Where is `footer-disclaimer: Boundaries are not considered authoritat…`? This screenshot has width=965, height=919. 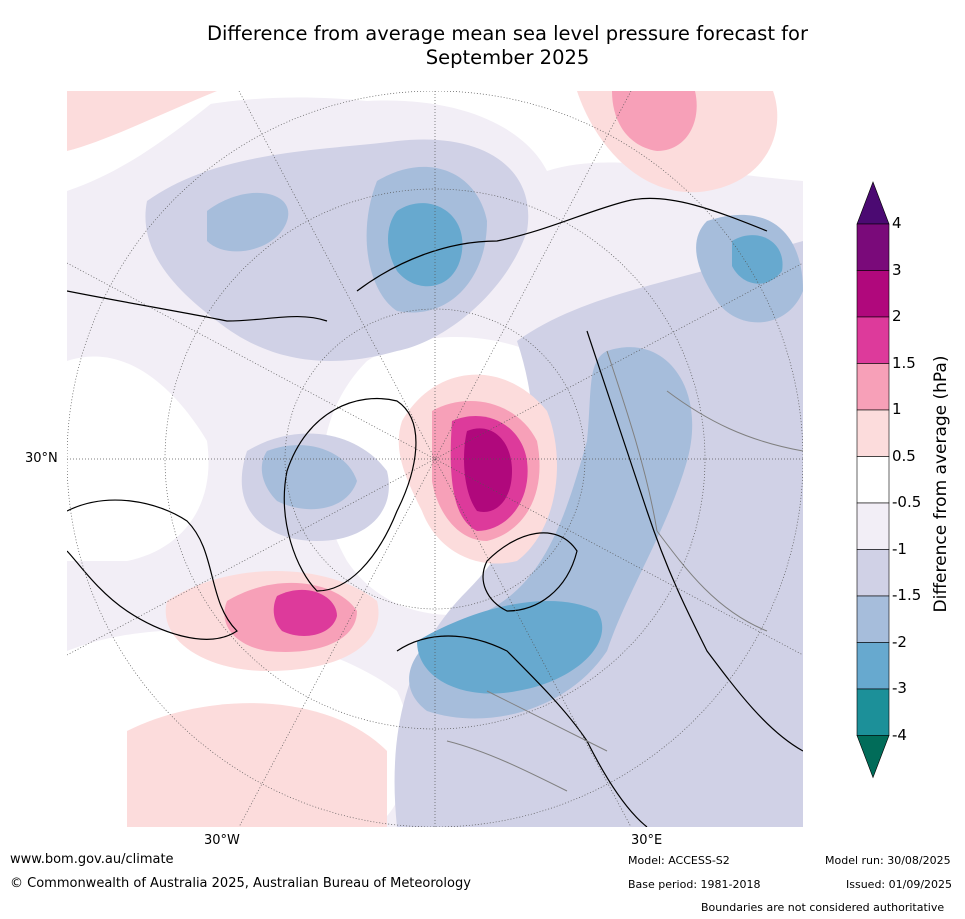
footer-disclaimer: Boundaries are not considered authoritat… is located at coordinates (823, 907).